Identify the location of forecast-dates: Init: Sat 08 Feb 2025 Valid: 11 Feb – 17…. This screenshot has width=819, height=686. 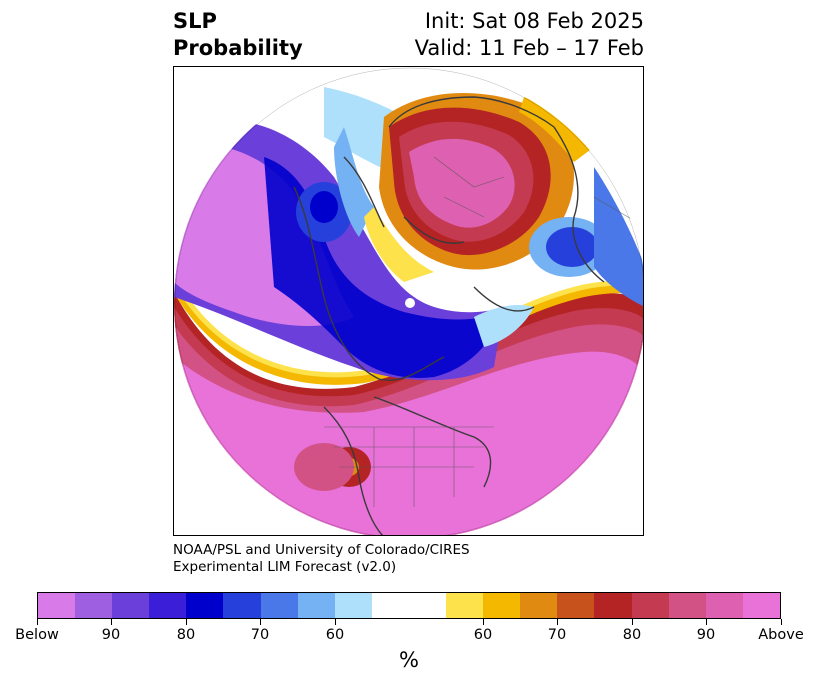
(529, 35).